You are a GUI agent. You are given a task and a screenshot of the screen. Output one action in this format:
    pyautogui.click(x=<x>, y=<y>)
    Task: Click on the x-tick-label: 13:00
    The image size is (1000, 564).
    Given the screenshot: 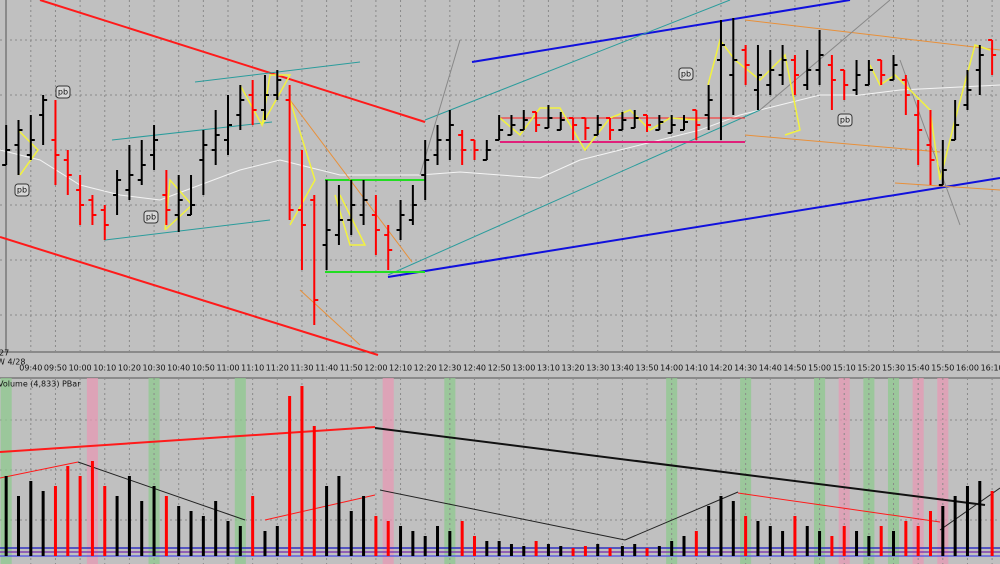 What is the action you would take?
    pyautogui.click(x=523, y=368)
    